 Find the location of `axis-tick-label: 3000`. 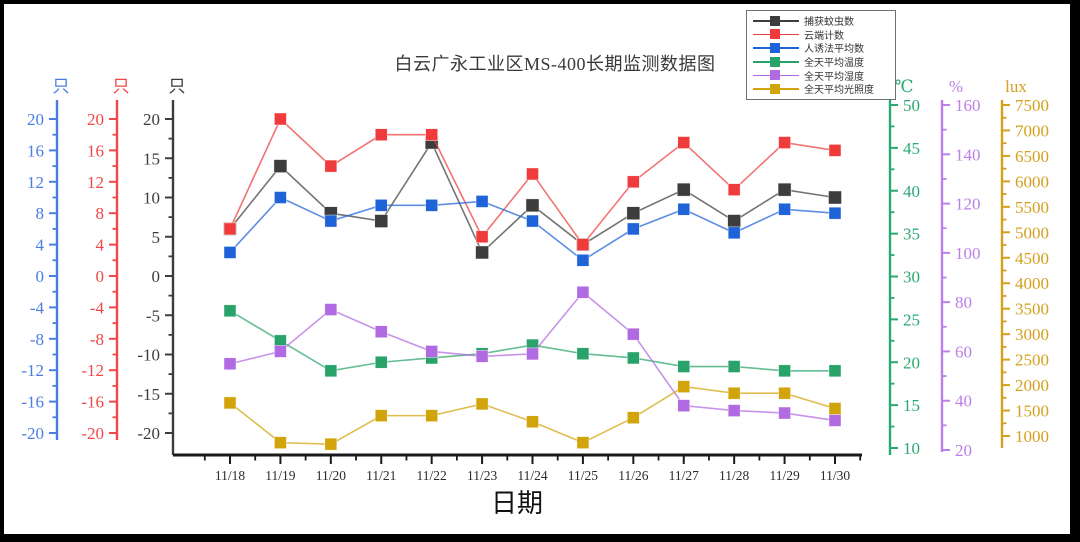

axis-tick-label: 3000 is located at coordinates (1032, 334).